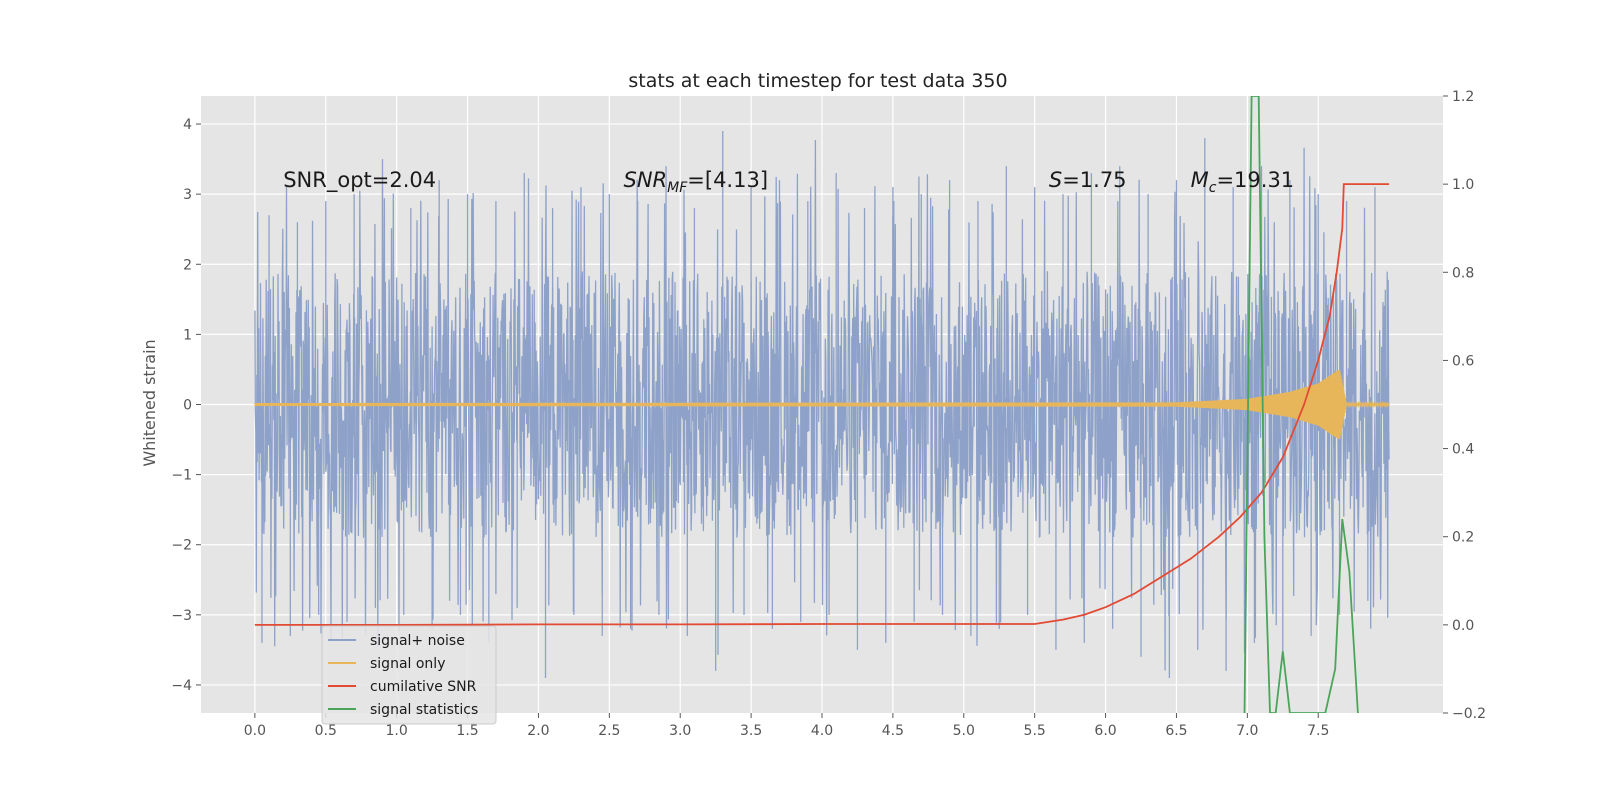 This screenshot has width=1600, height=800. What do you see at coordinates (187, 195) in the screenshot?
I see `y-tick-label: 3` at bounding box center [187, 195].